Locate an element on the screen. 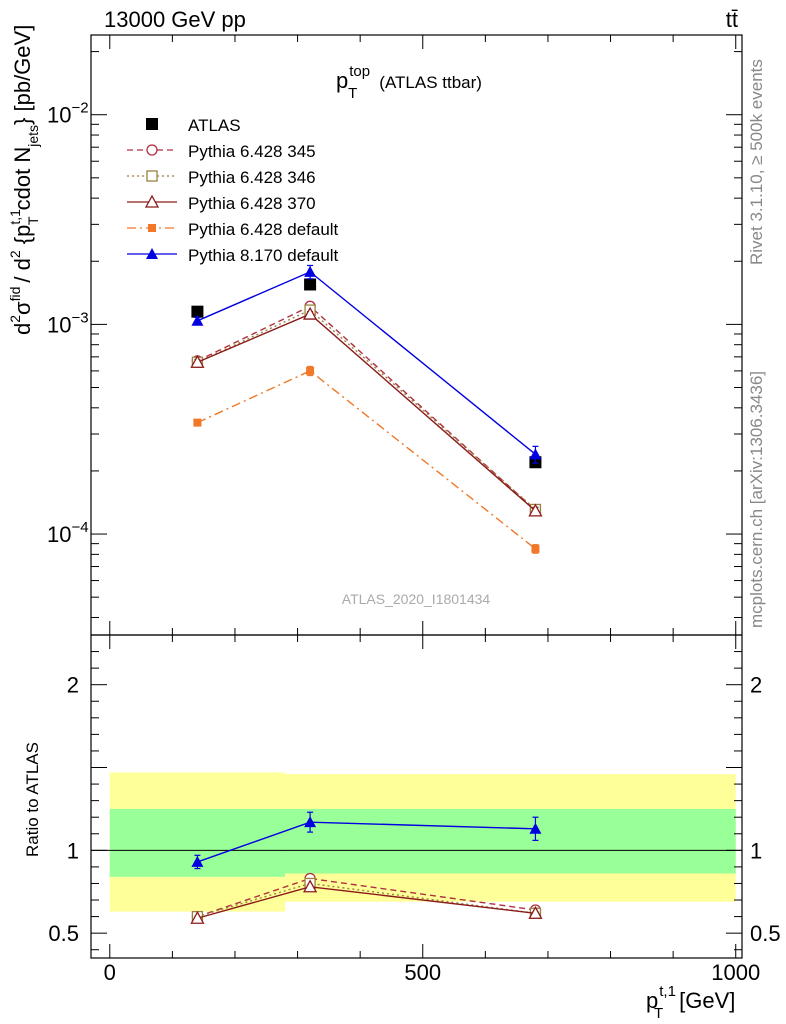 The image size is (786, 1024). y-tick-label: 10⁻³ is located at coordinates (68, 323).